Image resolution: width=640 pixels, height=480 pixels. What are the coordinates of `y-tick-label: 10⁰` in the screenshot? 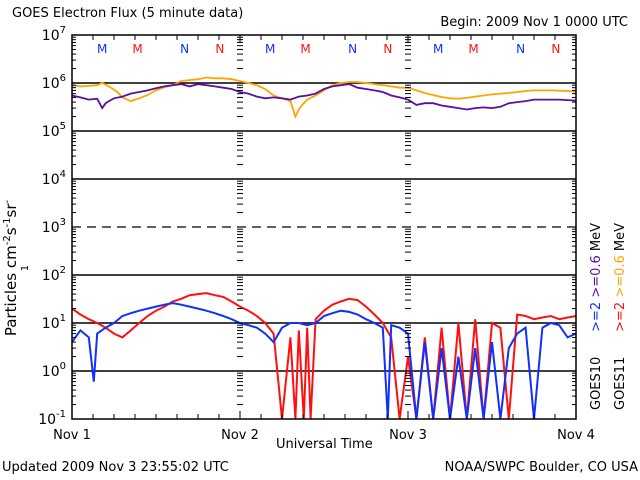 It's located at (54, 370).